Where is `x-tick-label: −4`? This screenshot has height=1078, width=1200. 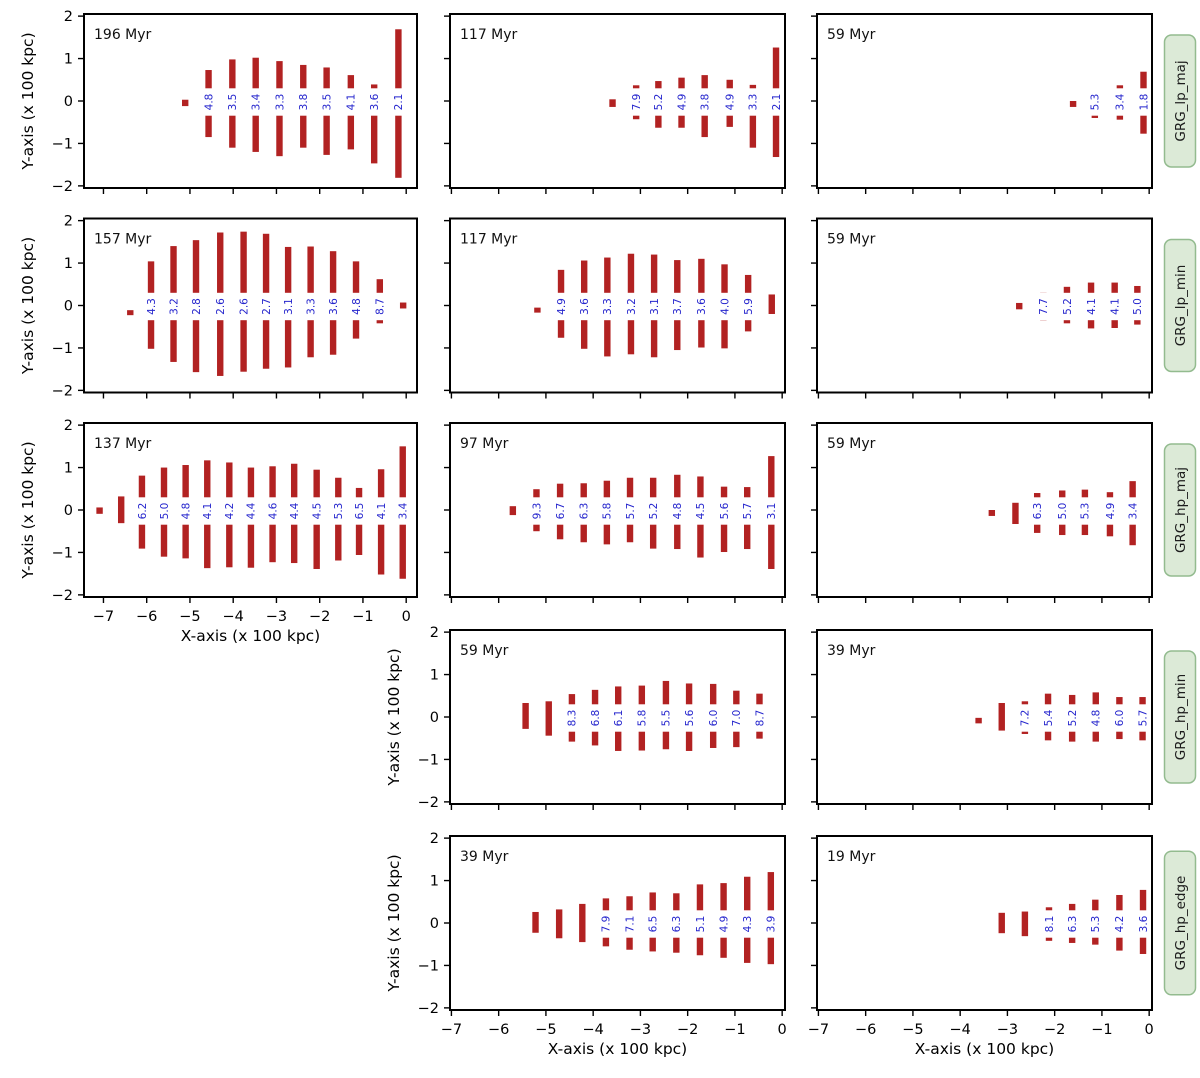 x-tick-label: −4 is located at coordinates (959, 1030).